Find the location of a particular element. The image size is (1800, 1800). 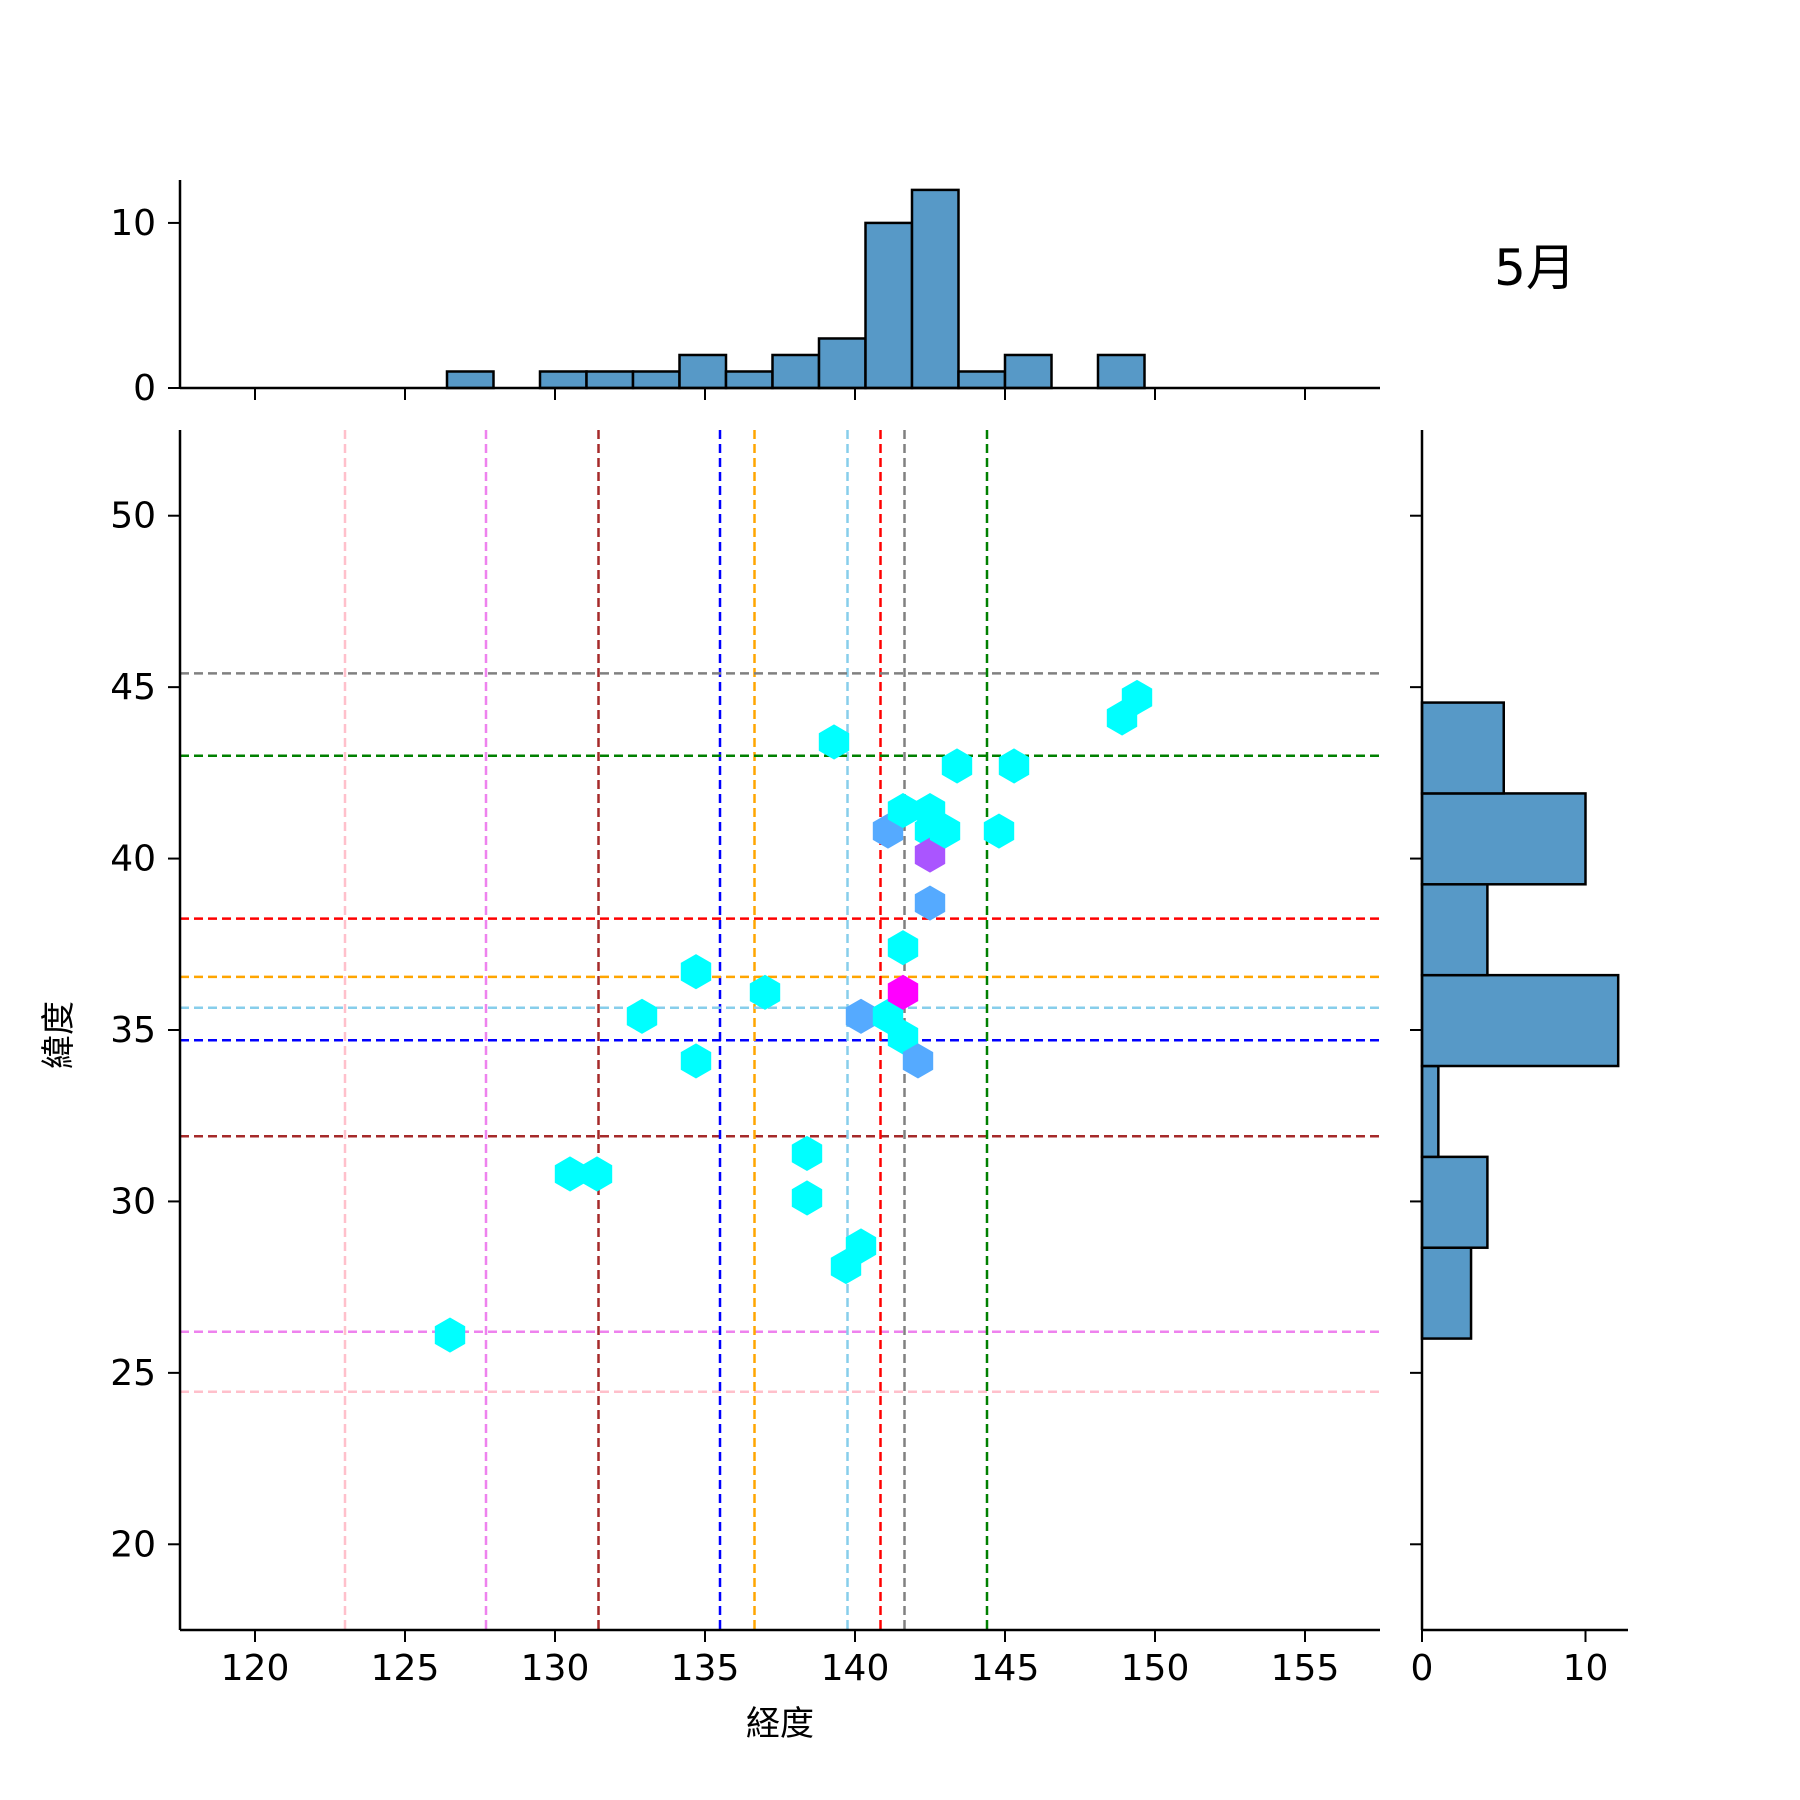

y-tick-label-4: 40 is located at coordinates (133, 859).